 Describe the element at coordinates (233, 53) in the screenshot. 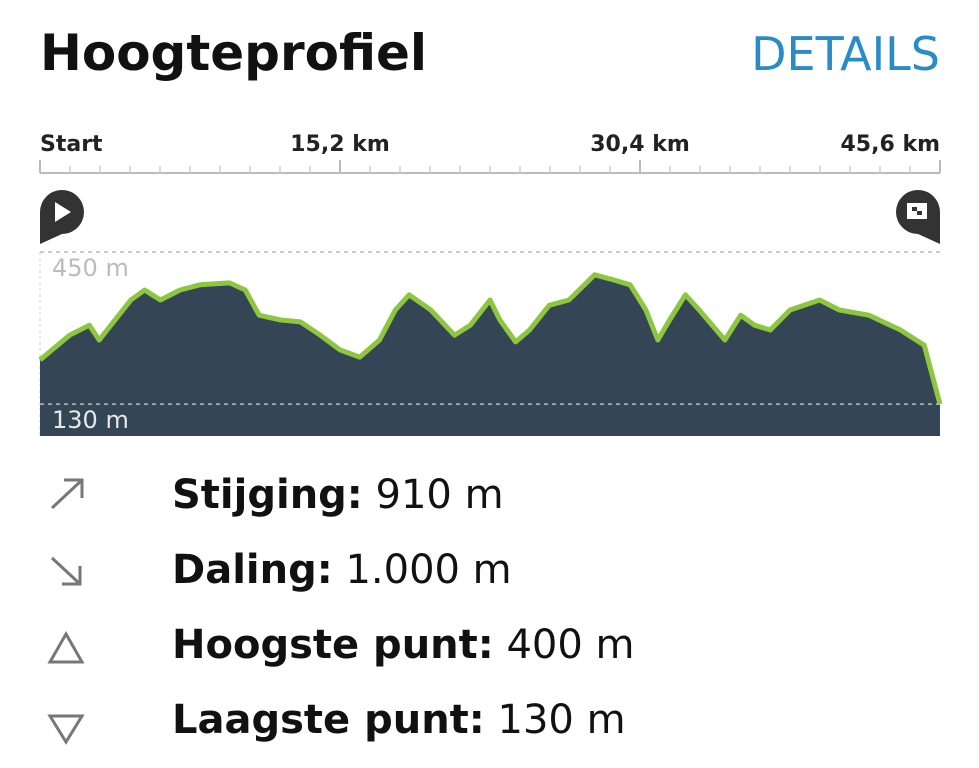

I see `title: Hoogteprofiel` at that location.